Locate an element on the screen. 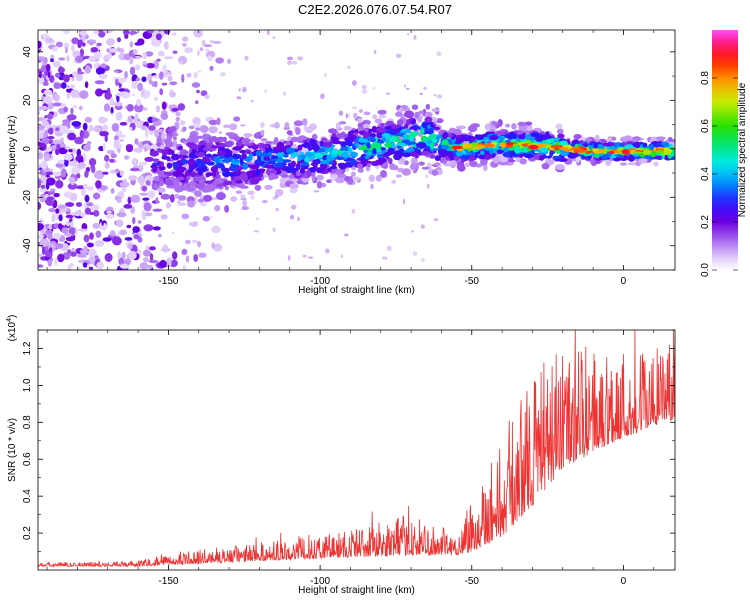  x-tick-label: -100 is located at coordinates (320, 281).